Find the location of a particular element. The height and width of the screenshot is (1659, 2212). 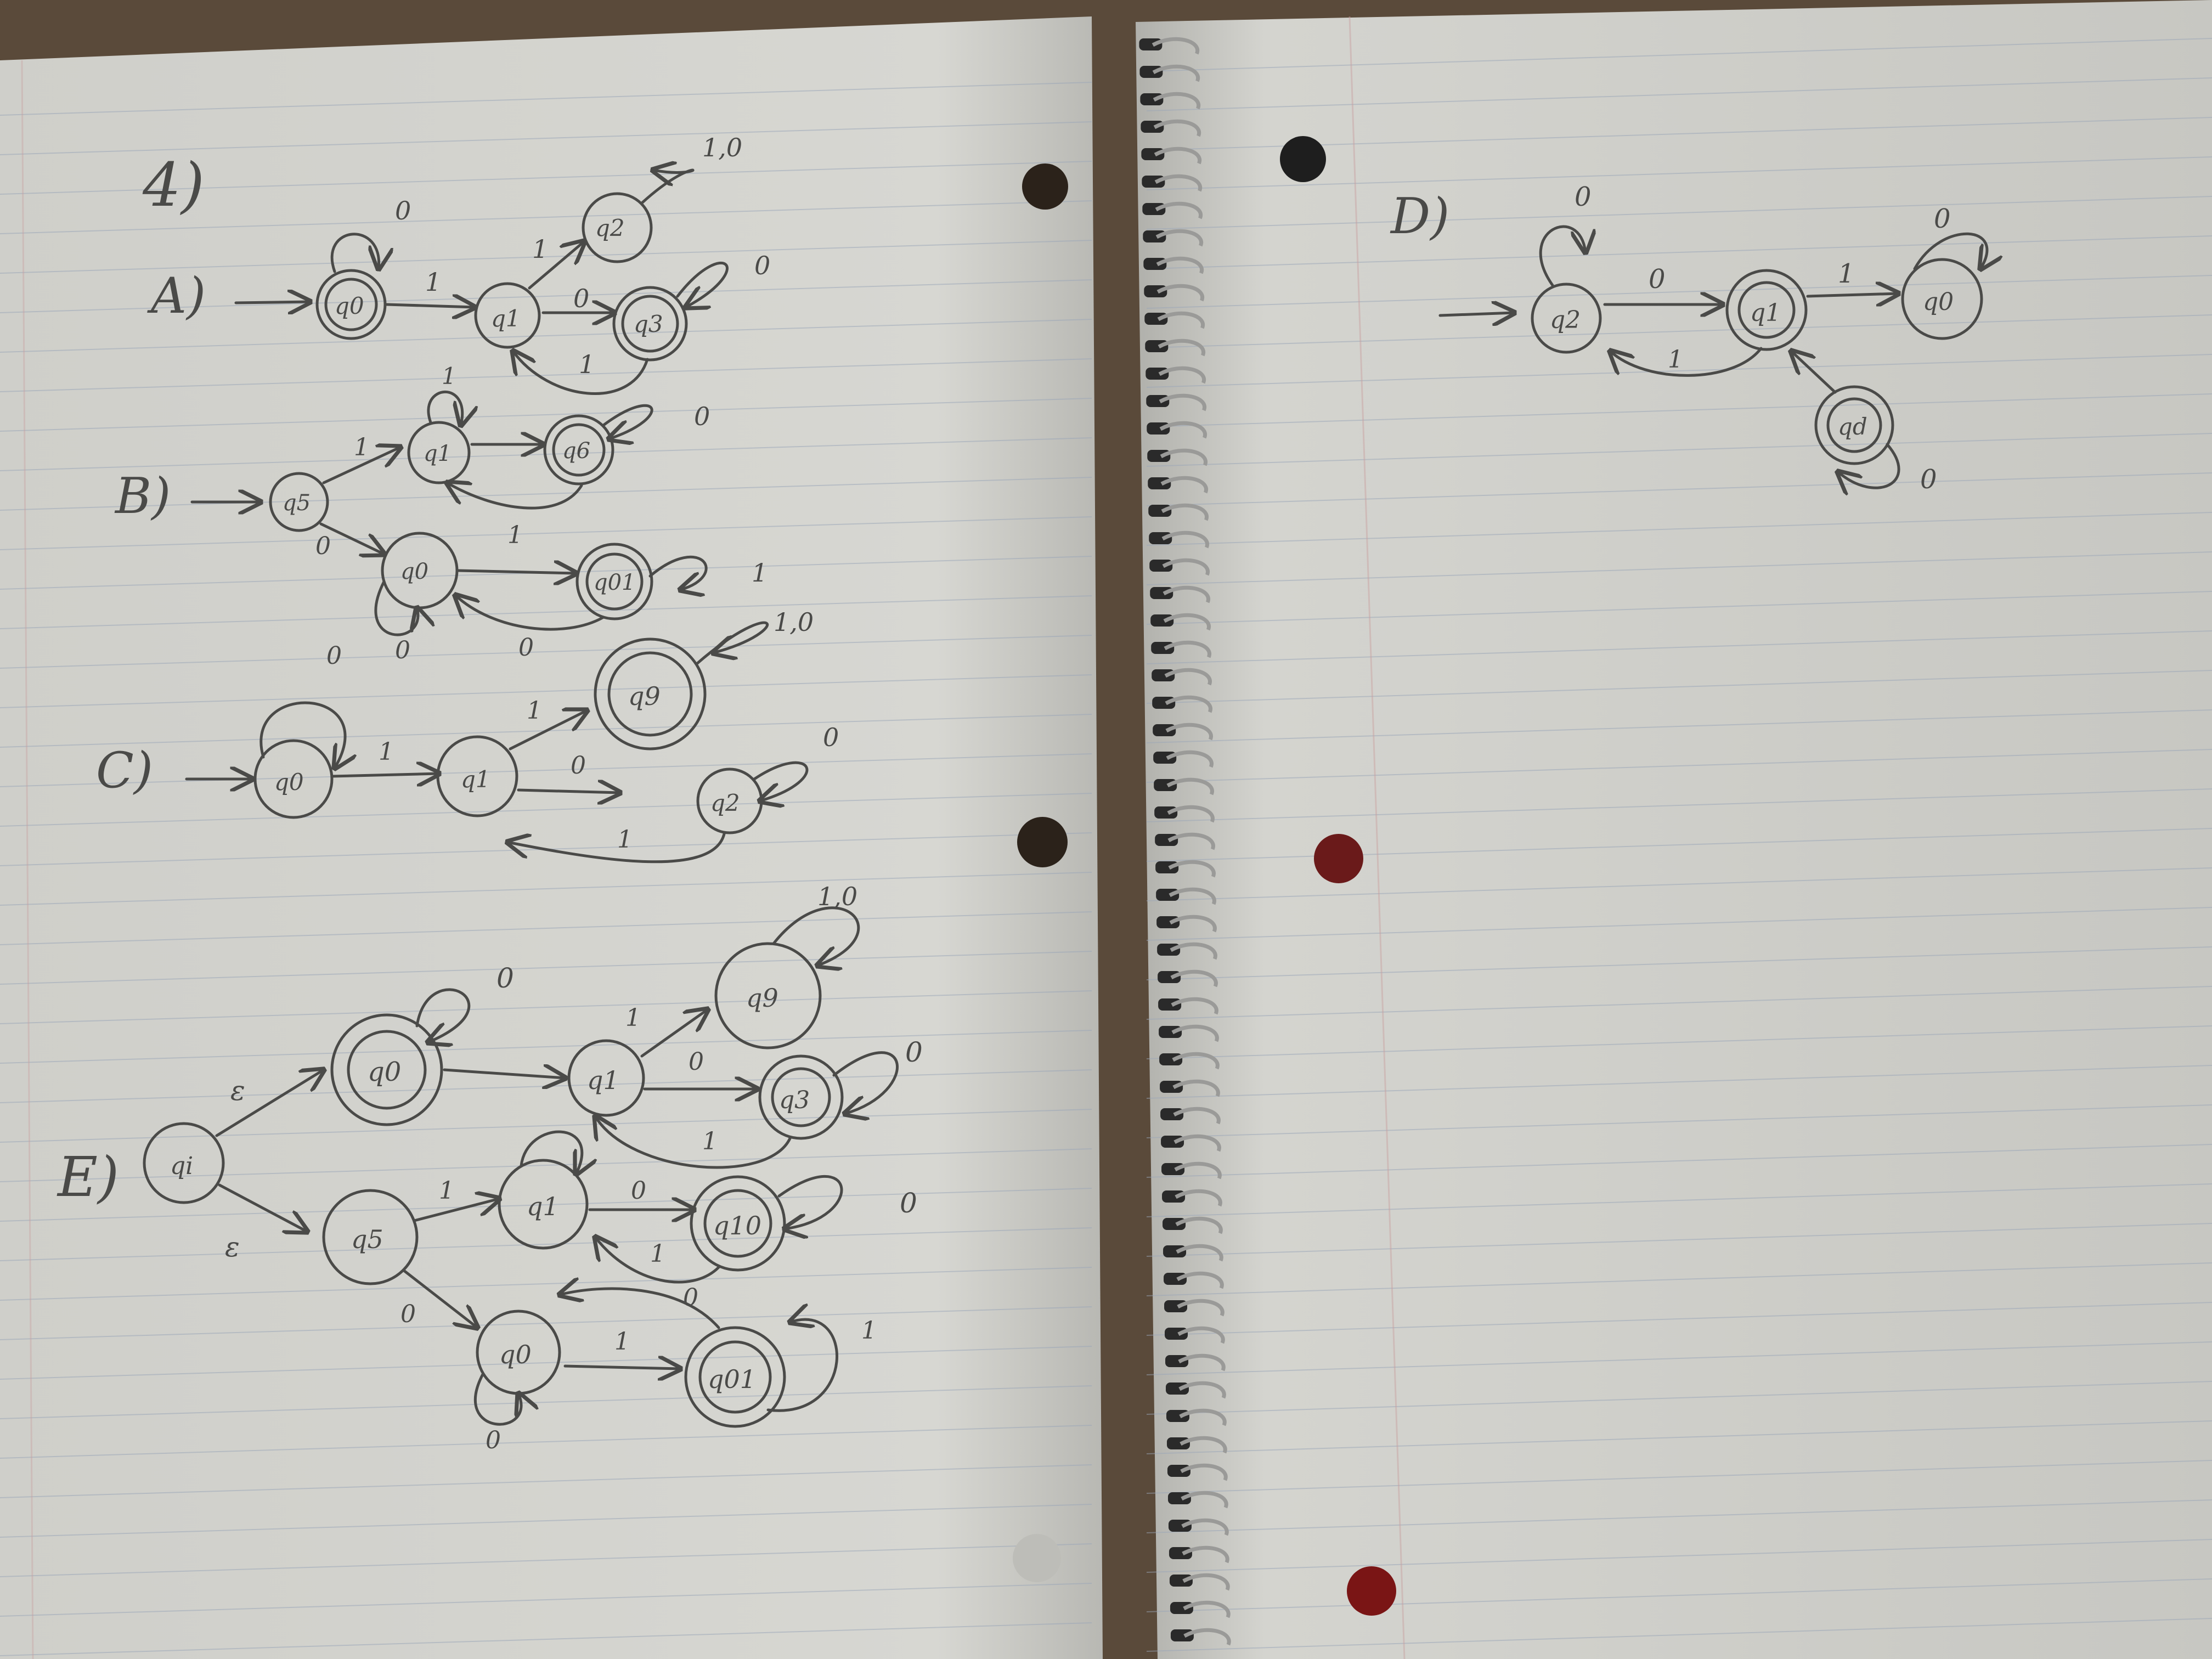

label-q0-bot-loop: 0 is located at coordinates (493, 1440).